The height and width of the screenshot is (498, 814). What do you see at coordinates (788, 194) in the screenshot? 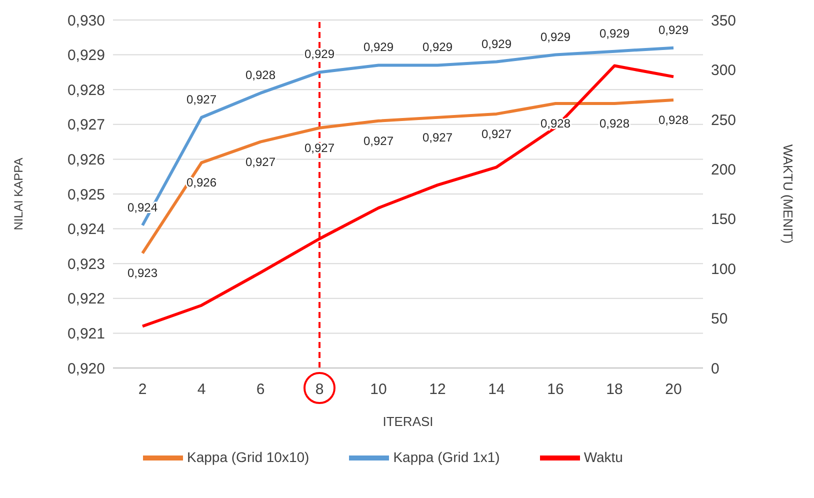
I see `y2-axis-title: WAKTU (MENIT)` at bounding box center [788, 194].